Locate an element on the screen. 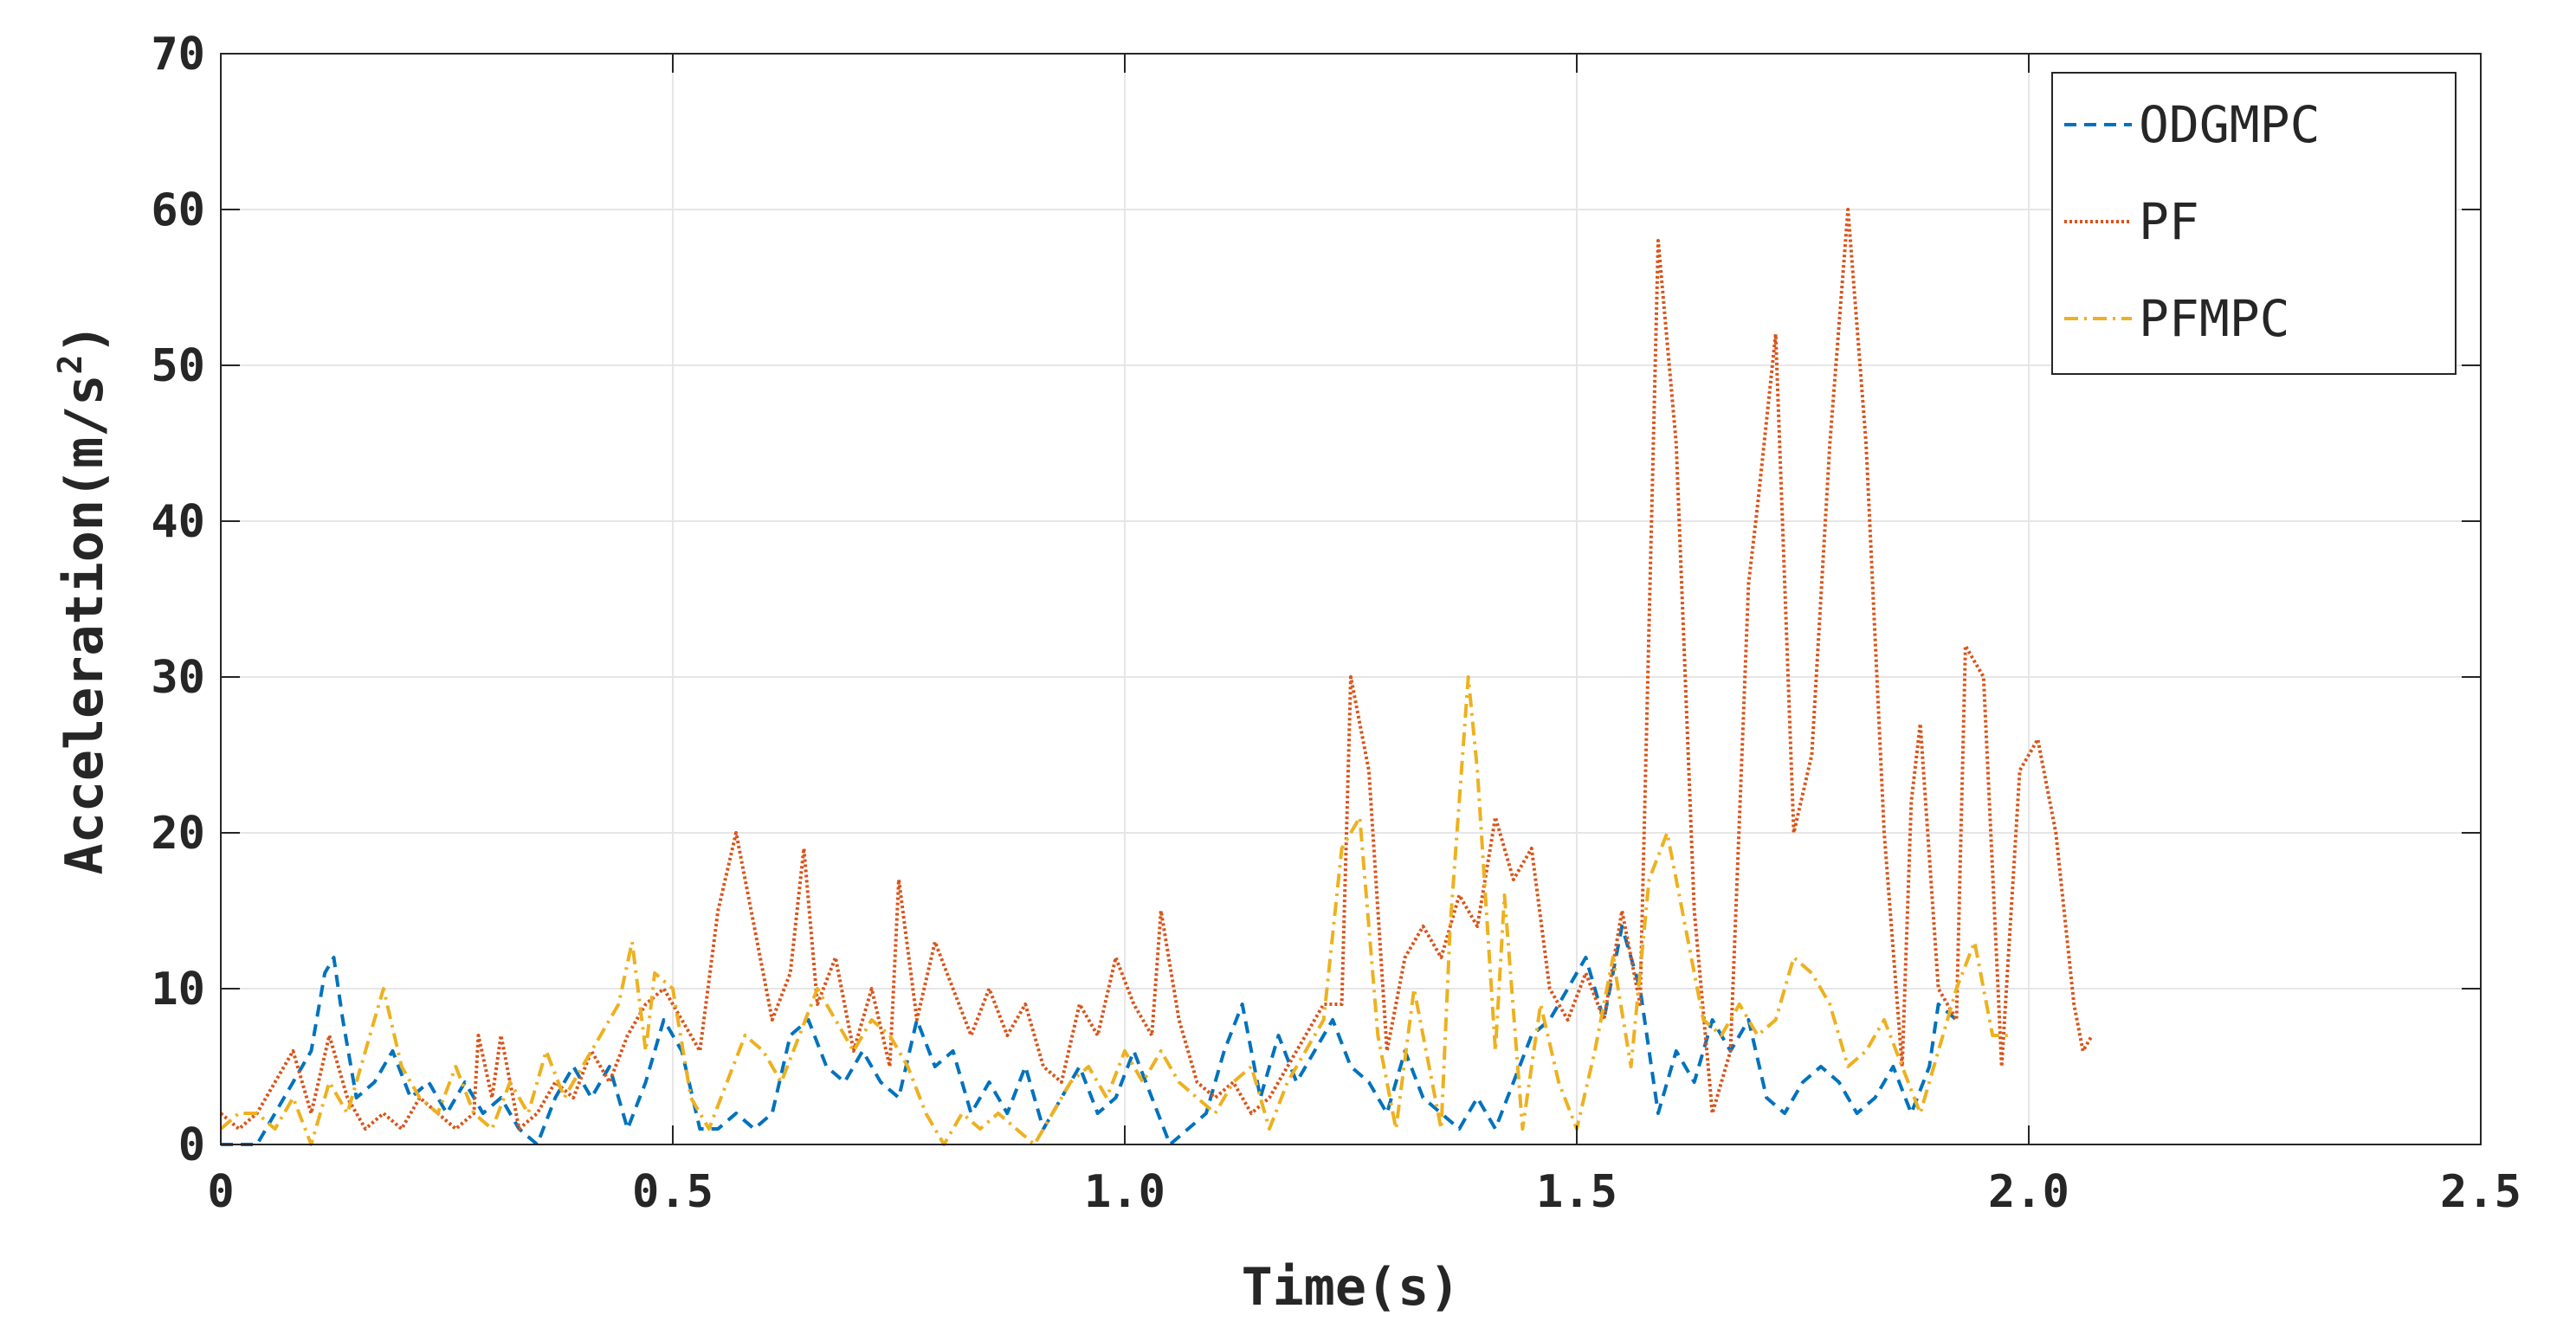 Image resolution: width=2576 pixels, height=1341 pixels. y-tick-label: 10 is located at coordinates (178, 989).